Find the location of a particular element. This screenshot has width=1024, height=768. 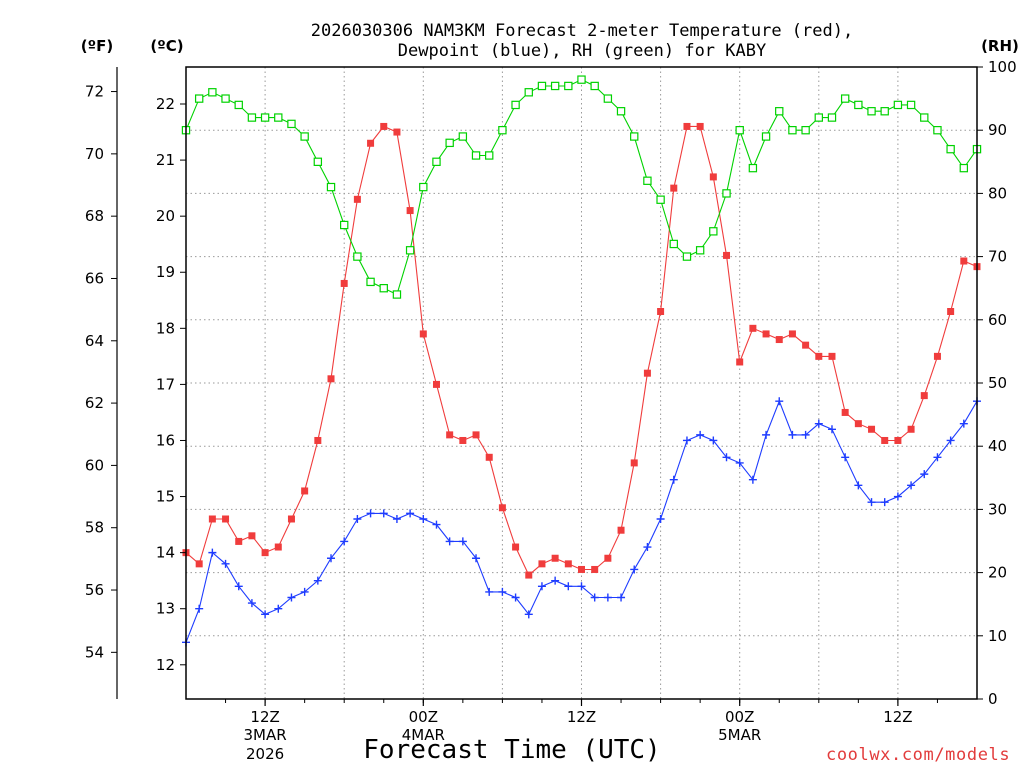

celsius-tick-label: 15 is located at coordinates (165, 497).